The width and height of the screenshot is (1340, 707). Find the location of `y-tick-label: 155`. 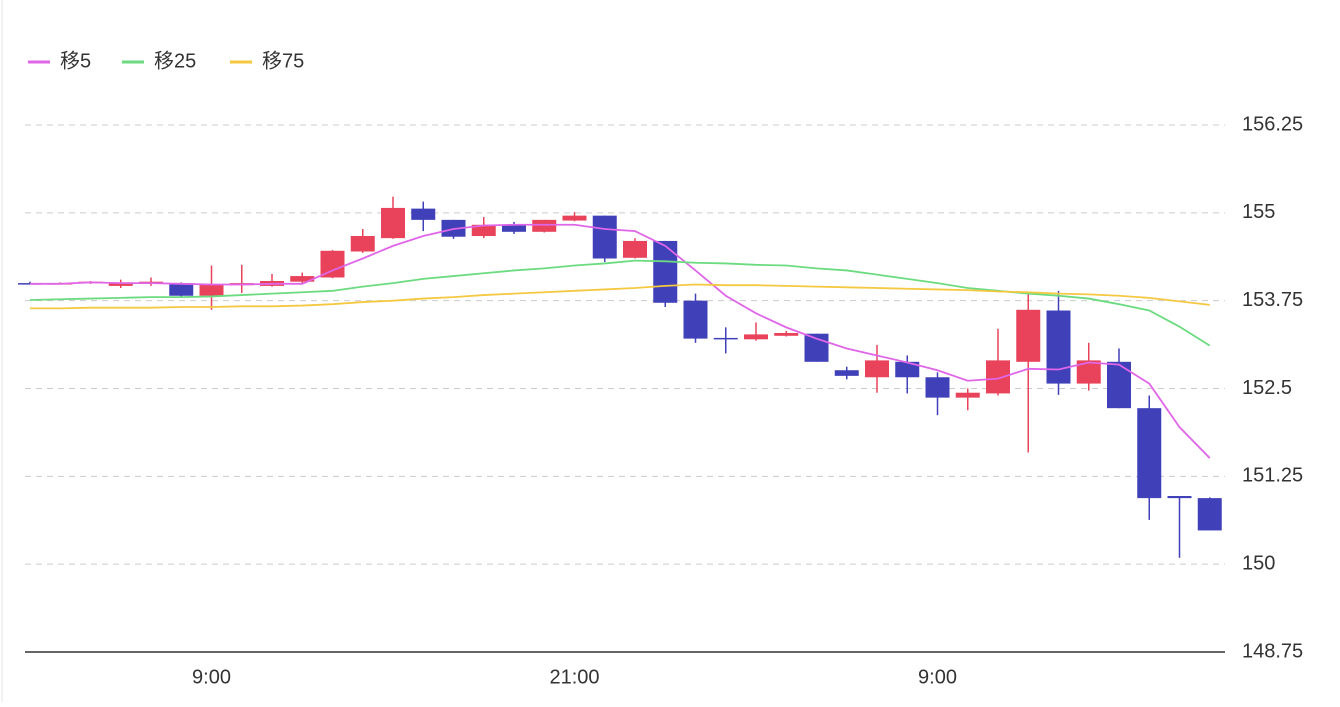

y-tick-label: 155 is located at coordinates (1258, 212).